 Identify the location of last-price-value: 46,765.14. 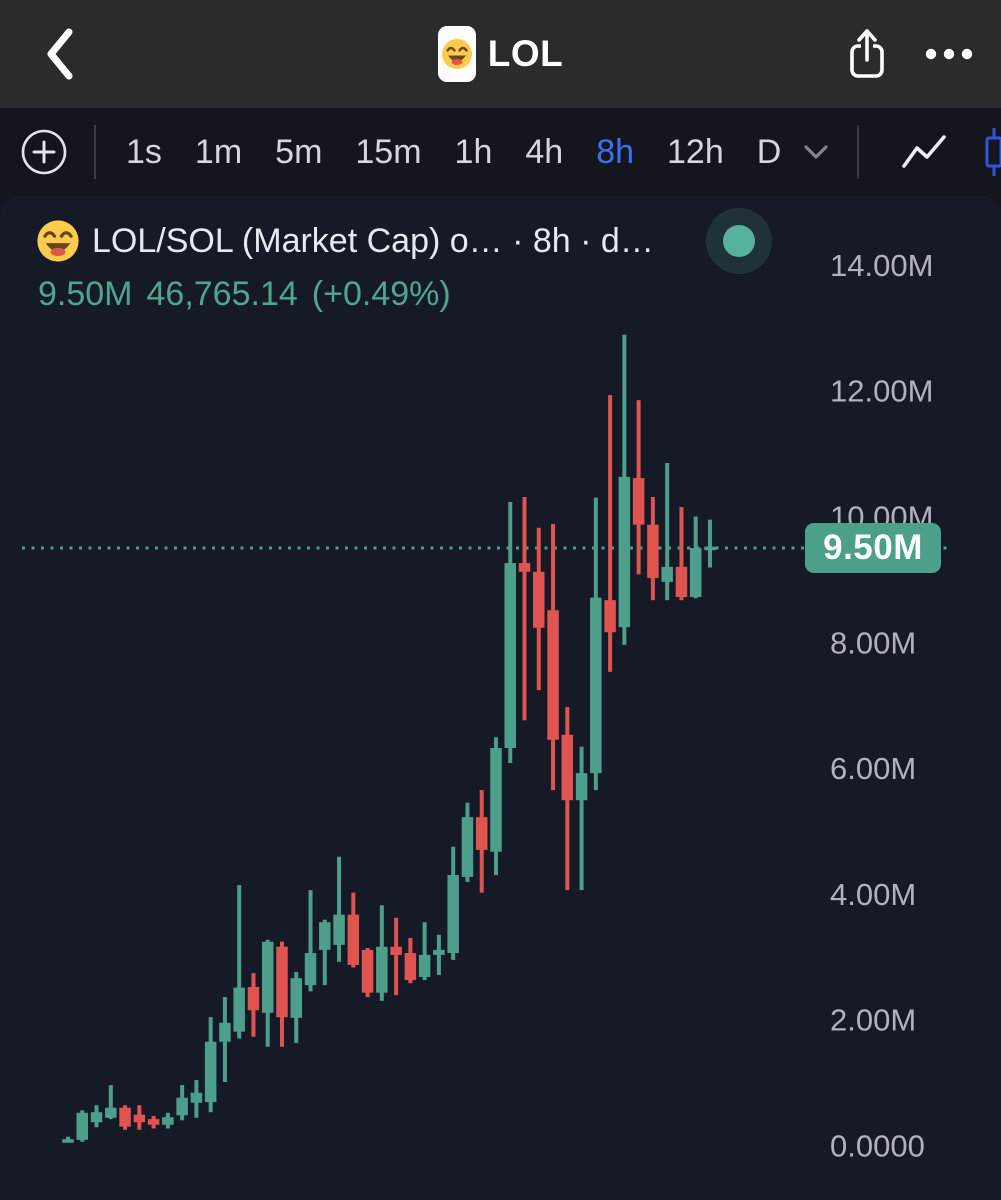
(222, 293).